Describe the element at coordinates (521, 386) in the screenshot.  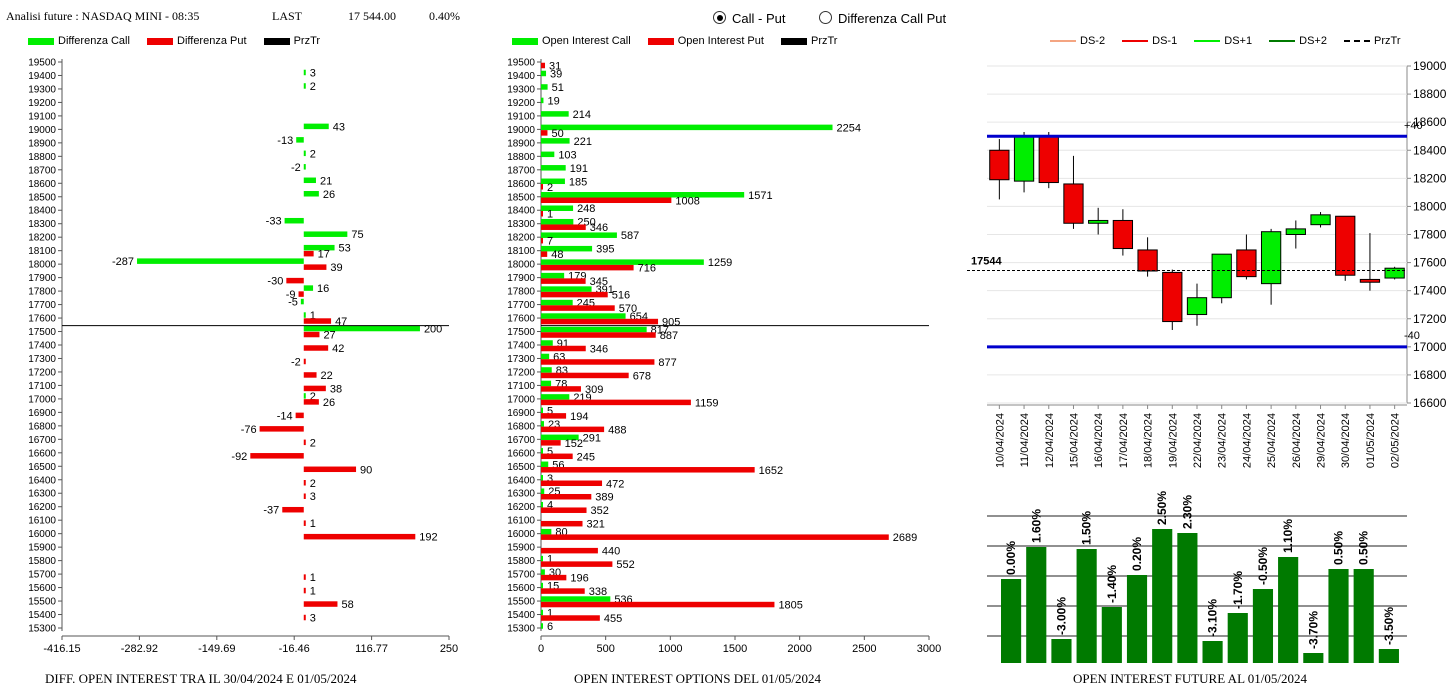
I see `y-tick-label: 17100` at that location.